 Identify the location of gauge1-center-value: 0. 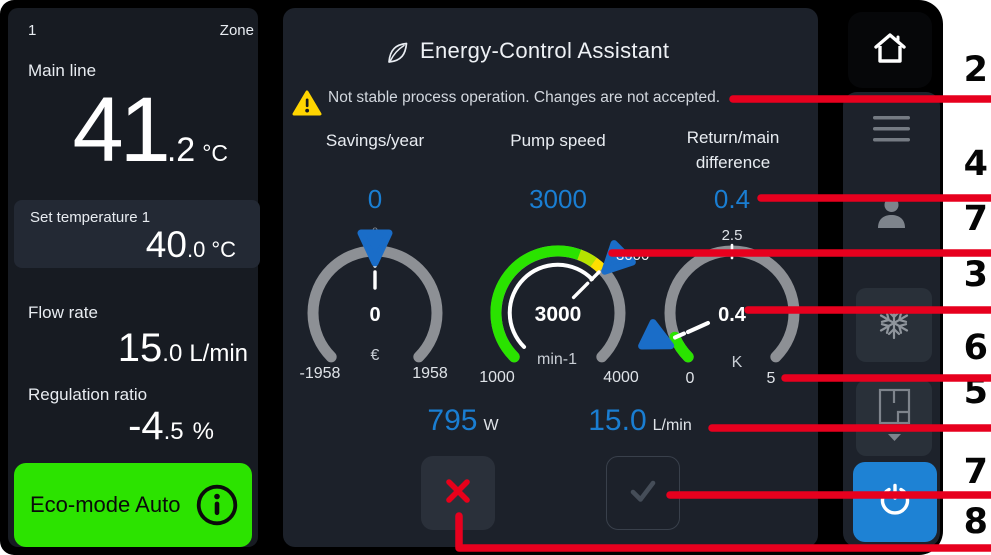
(375, 315).